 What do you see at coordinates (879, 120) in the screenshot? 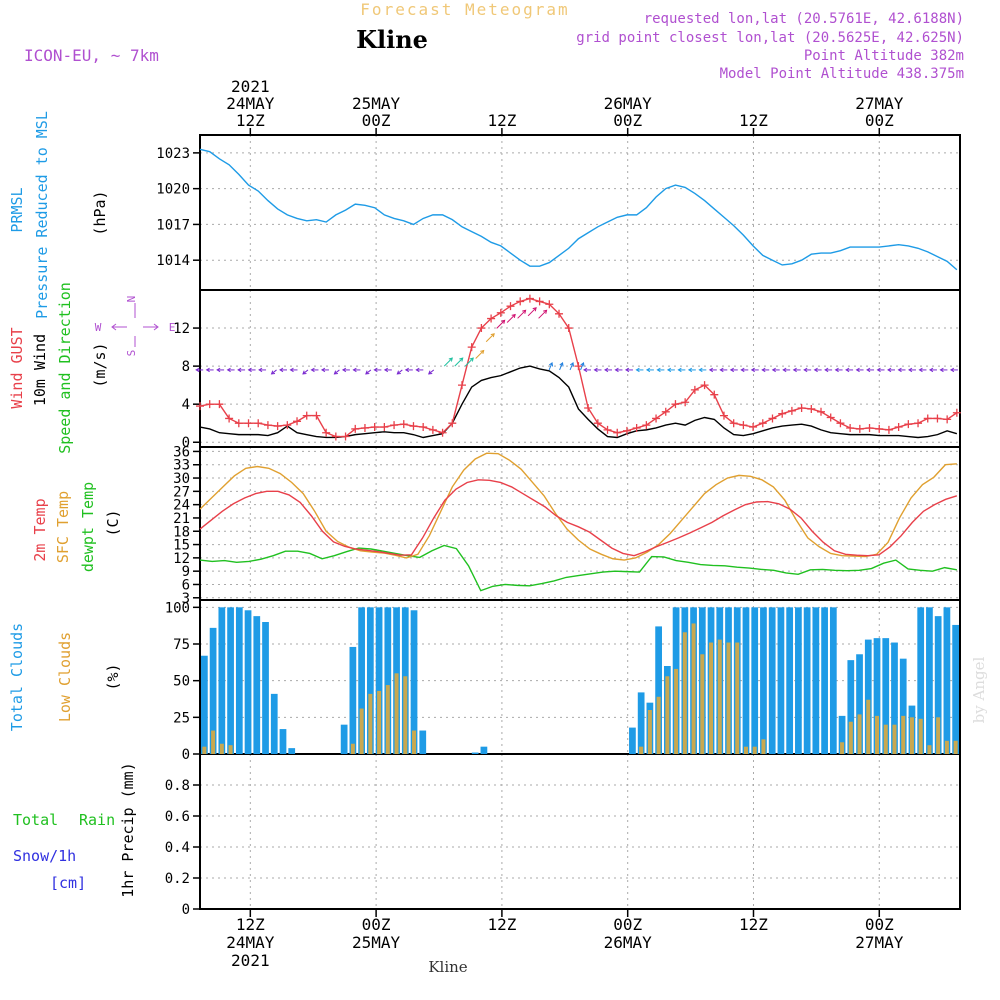
I see `x-label-top: 00Z` at bounding box center [879, 120].